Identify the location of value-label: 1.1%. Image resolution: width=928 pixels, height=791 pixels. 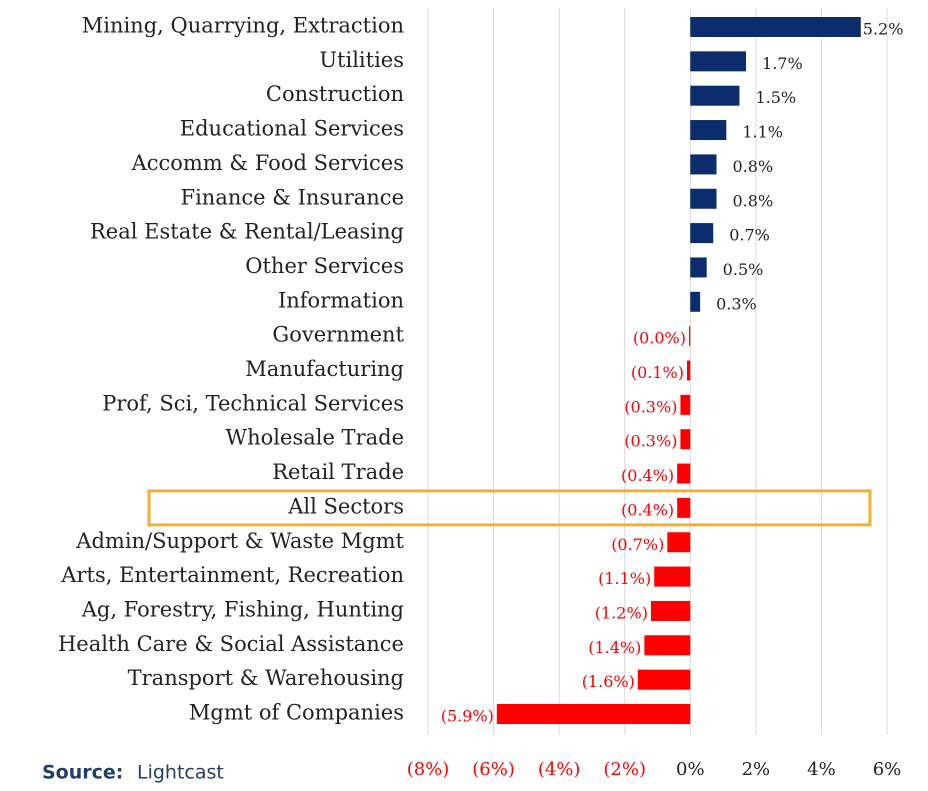
(762, 132).